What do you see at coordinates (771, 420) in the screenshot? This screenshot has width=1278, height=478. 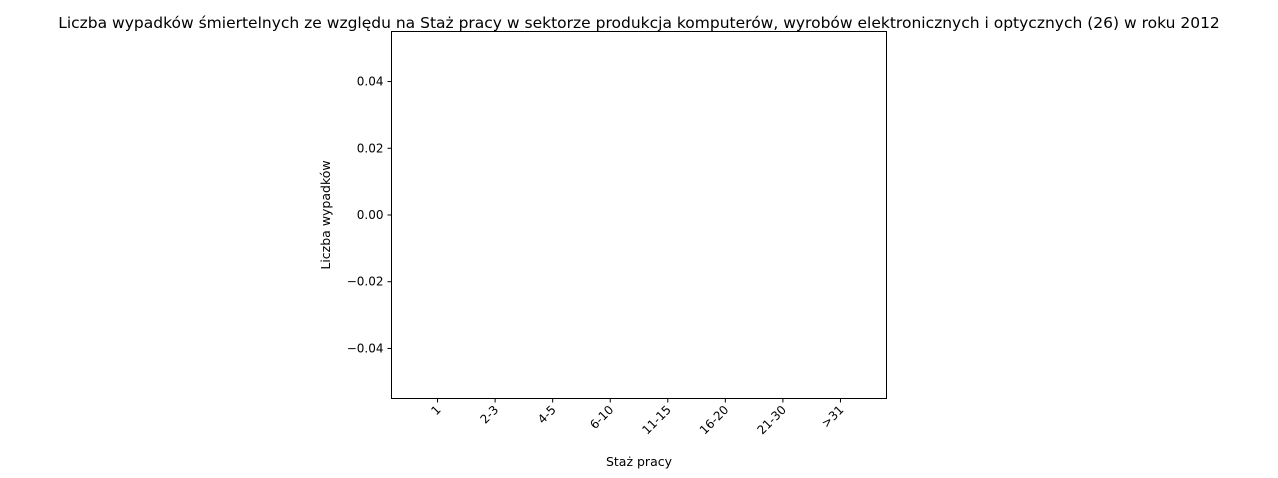 I see `x-tick-label: 21-30` at bounding box center [771, 420].